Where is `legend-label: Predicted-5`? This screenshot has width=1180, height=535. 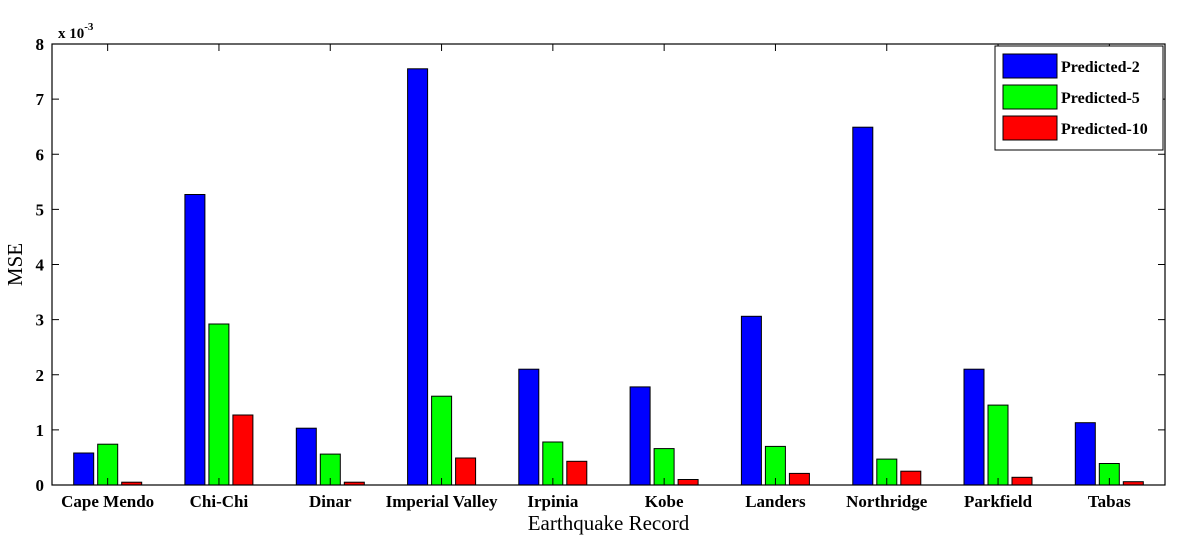
legend-label: Predicted-5 is located at coordinates (1100, 98).